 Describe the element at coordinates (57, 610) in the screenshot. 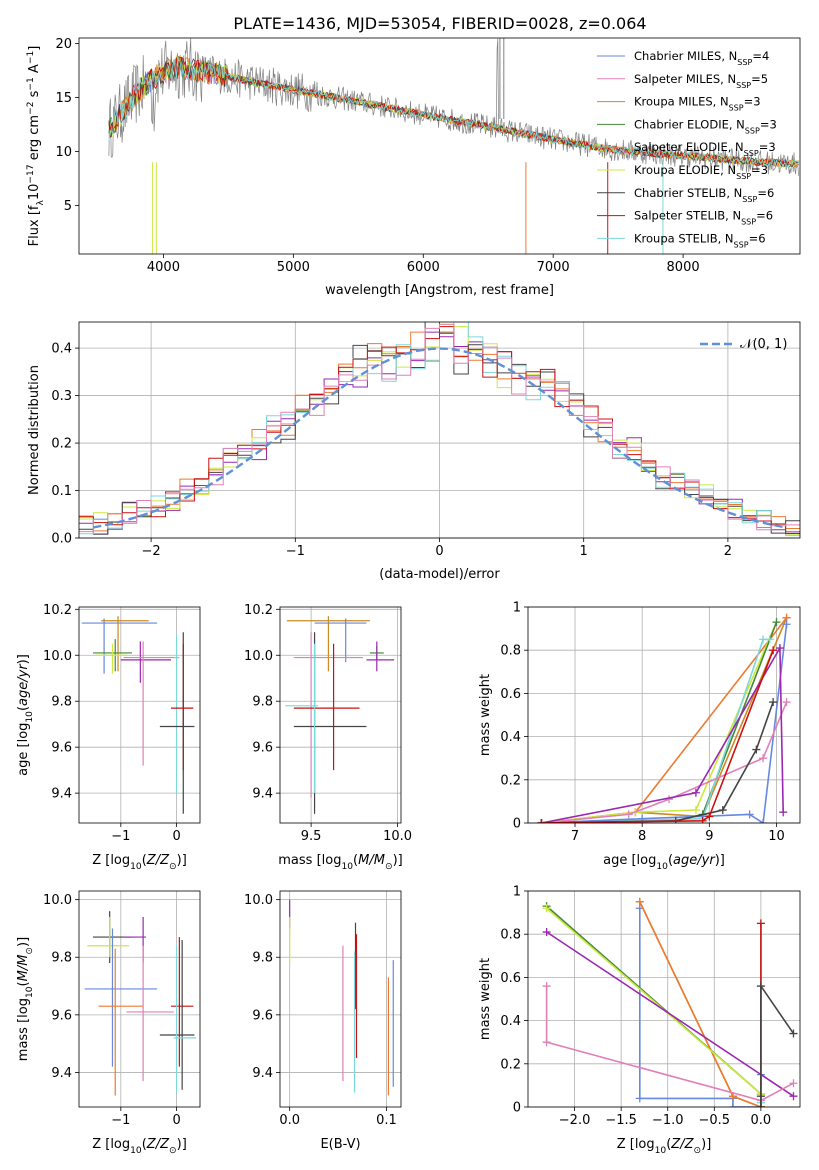

I see `y-tick-label: 10.2` at that location.